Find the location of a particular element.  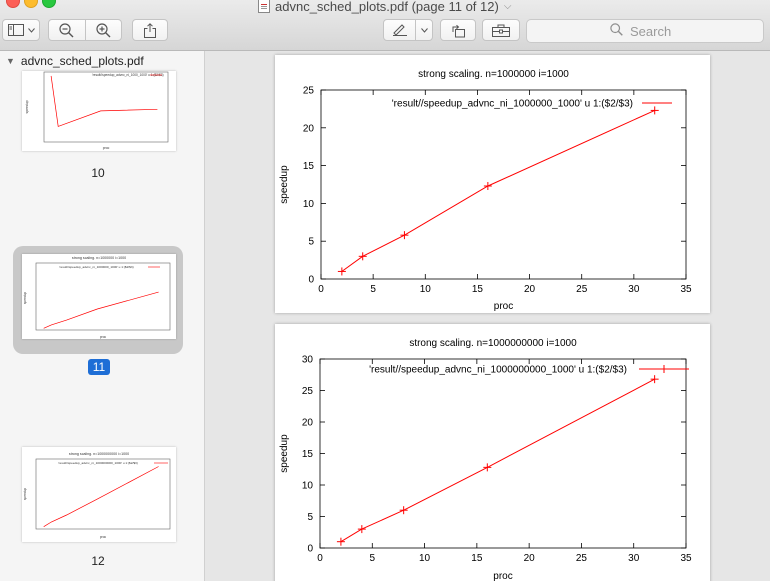

chart-title: strong scaling. n=1000000 i=1000 is located at coordinates (493, 74).